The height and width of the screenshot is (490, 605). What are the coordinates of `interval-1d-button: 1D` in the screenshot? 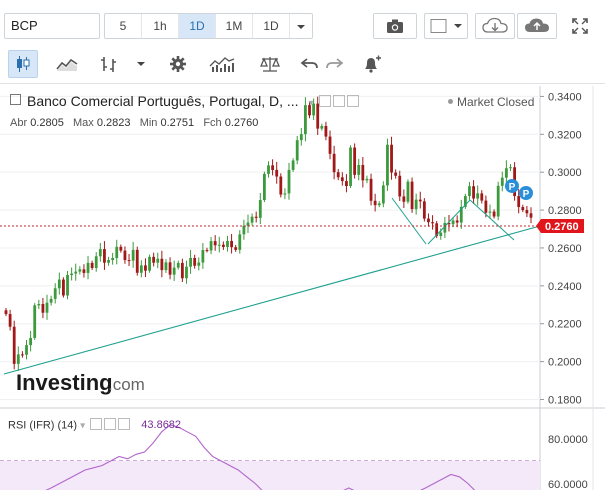 It's located at (197, 26).